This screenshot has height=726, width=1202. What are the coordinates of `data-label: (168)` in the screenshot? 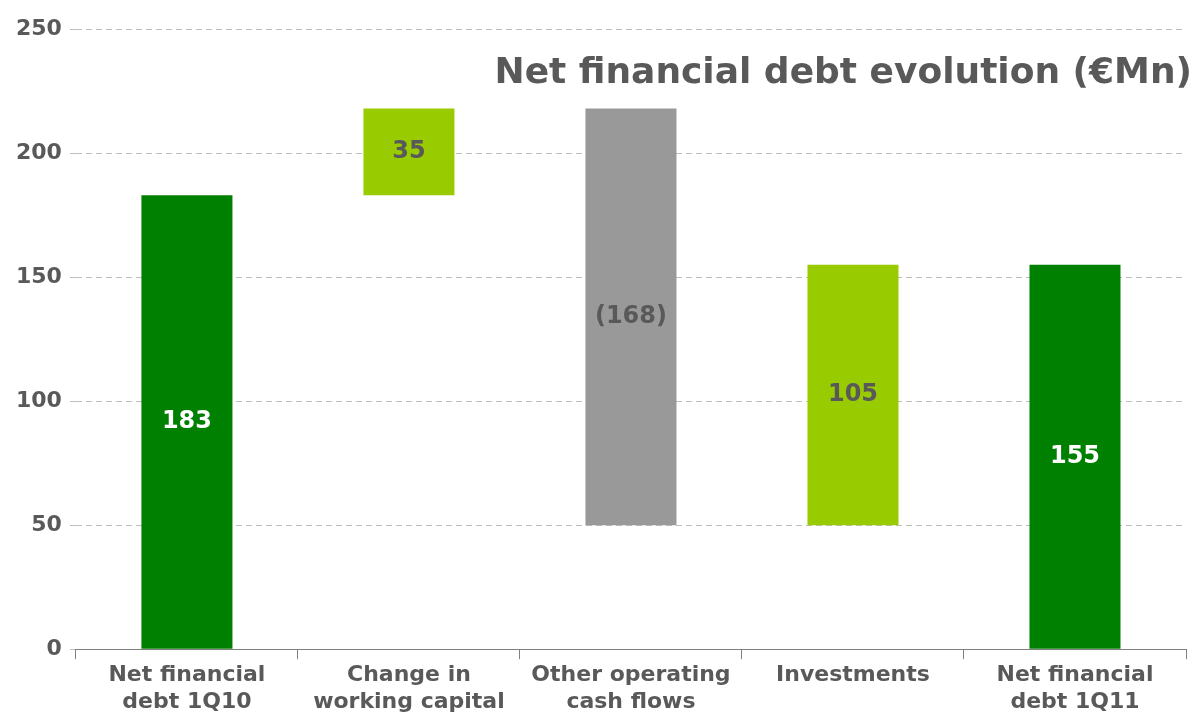 It's located at (630, 315).